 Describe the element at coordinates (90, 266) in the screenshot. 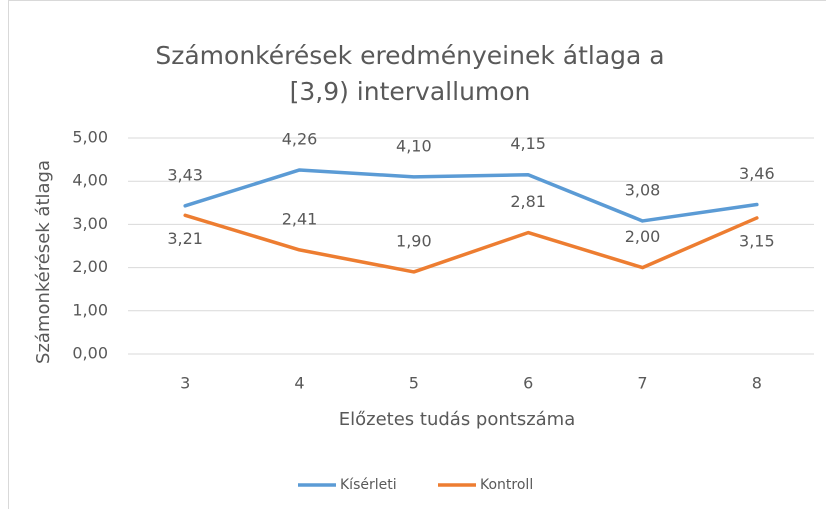

I see `y-tick-label: 2,00` at that location.